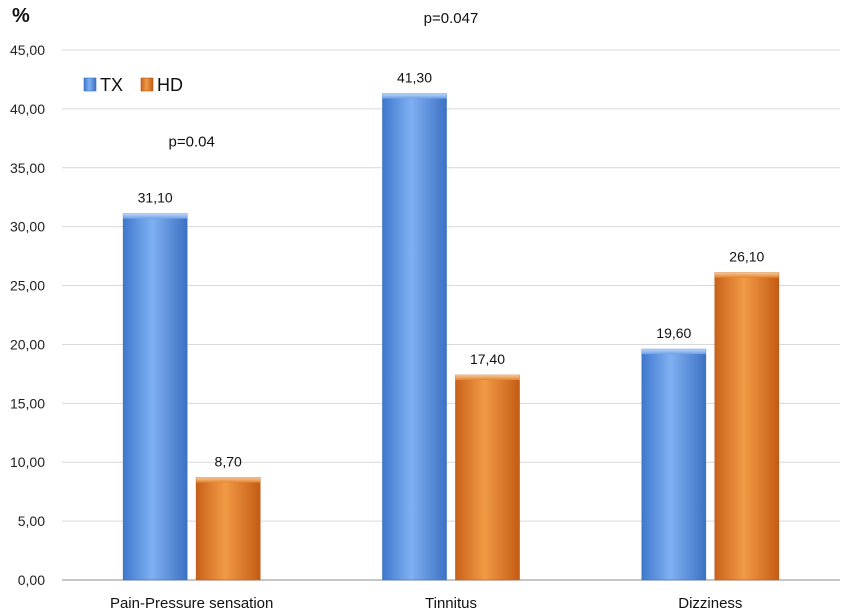  What do you see at coordinates (451, 18) in the screenshot?
I see `p-value-annotation: p=0.047` at bounding box center [451, 18].